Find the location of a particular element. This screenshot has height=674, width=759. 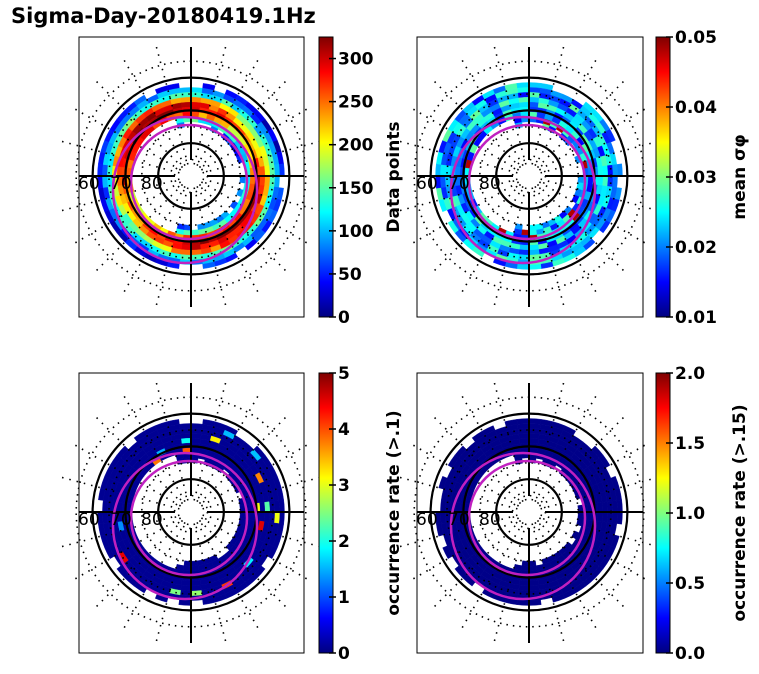

colorbar-tick-label: 4 is located at coordinates (344, 430).